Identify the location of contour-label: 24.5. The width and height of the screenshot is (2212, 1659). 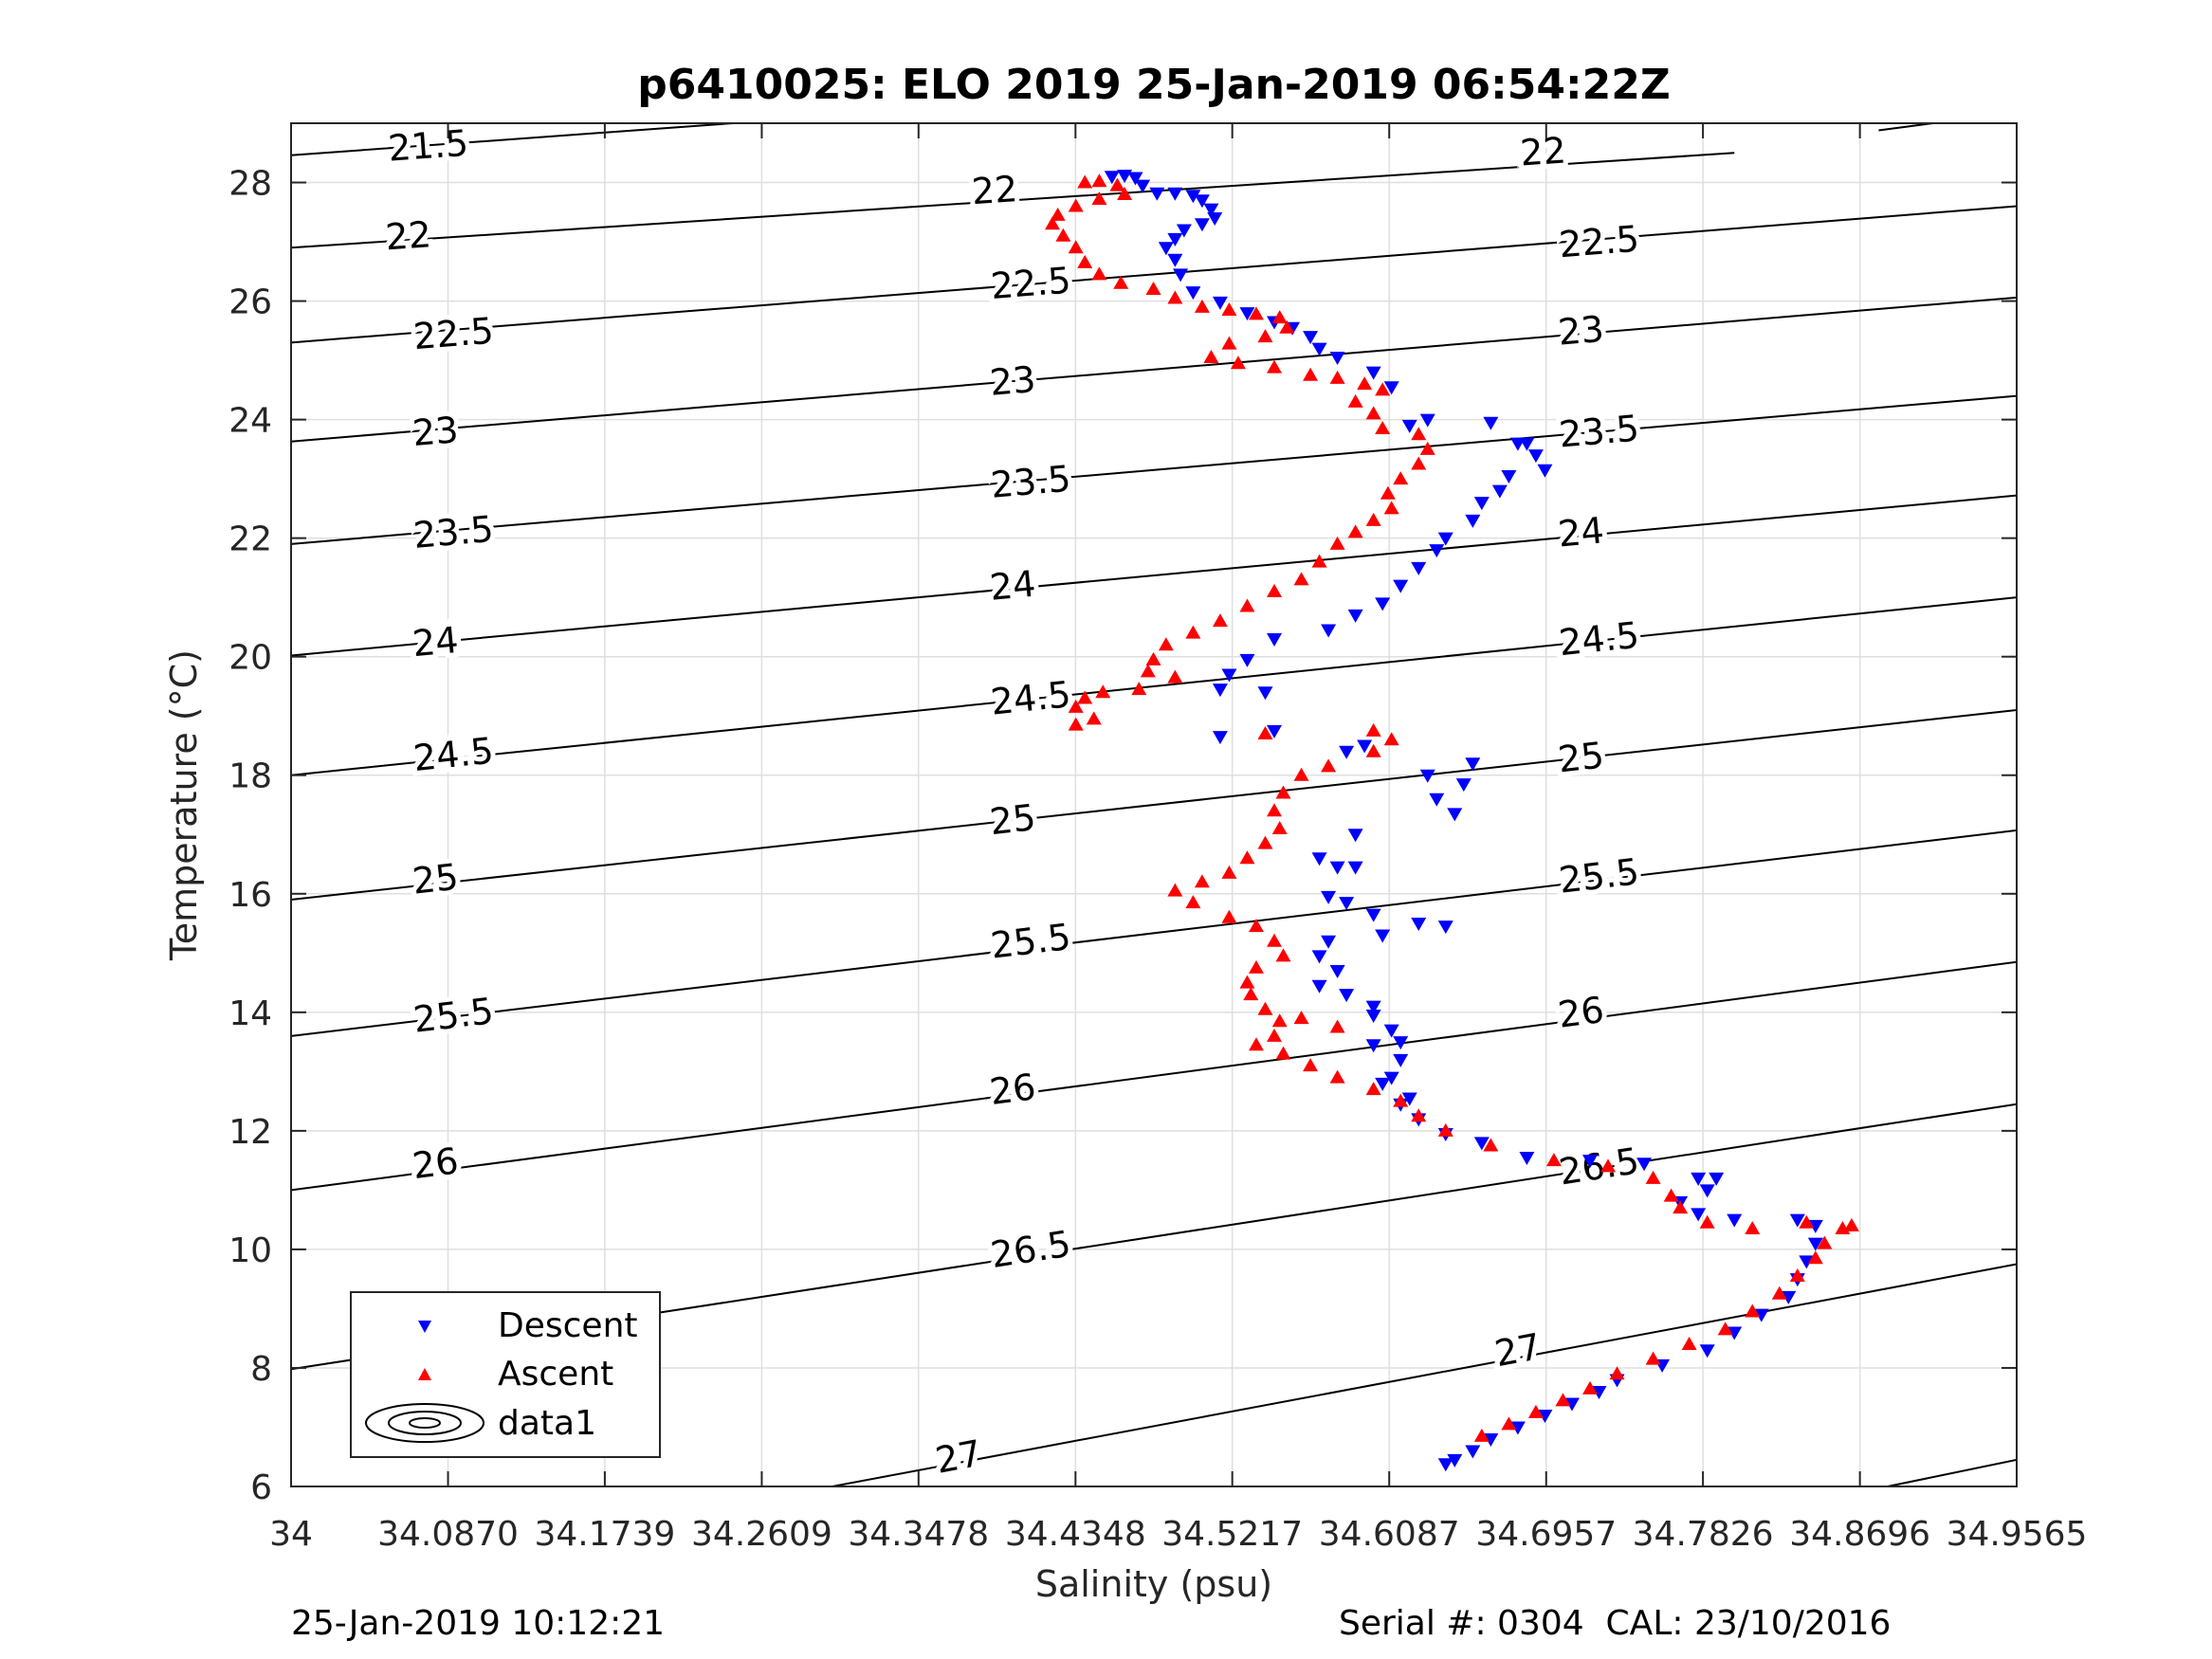
(453, 754).